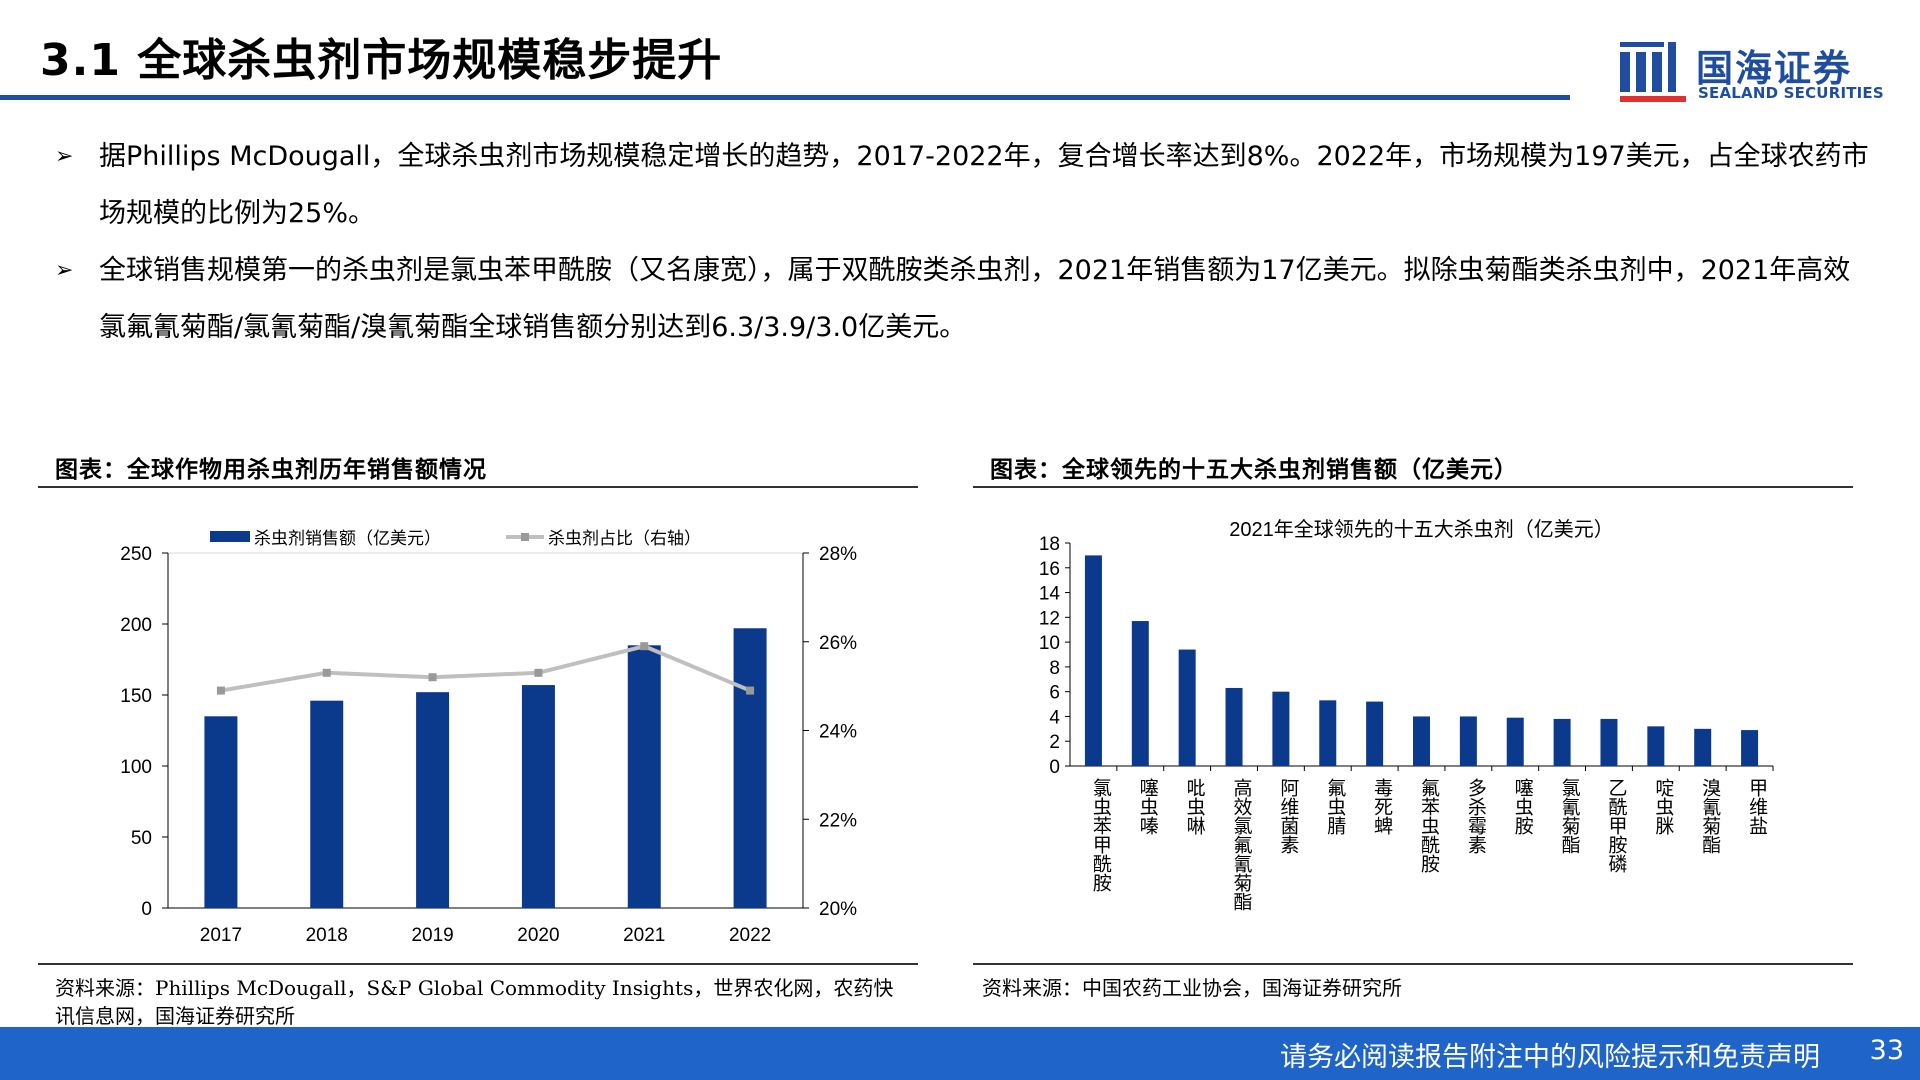 This screenshot has height=1080, width=1920. Describe the element at coordinates (1791, 93) in the screenshot. I see `logo-name-en: SEALAND SECURITIES` at that location.